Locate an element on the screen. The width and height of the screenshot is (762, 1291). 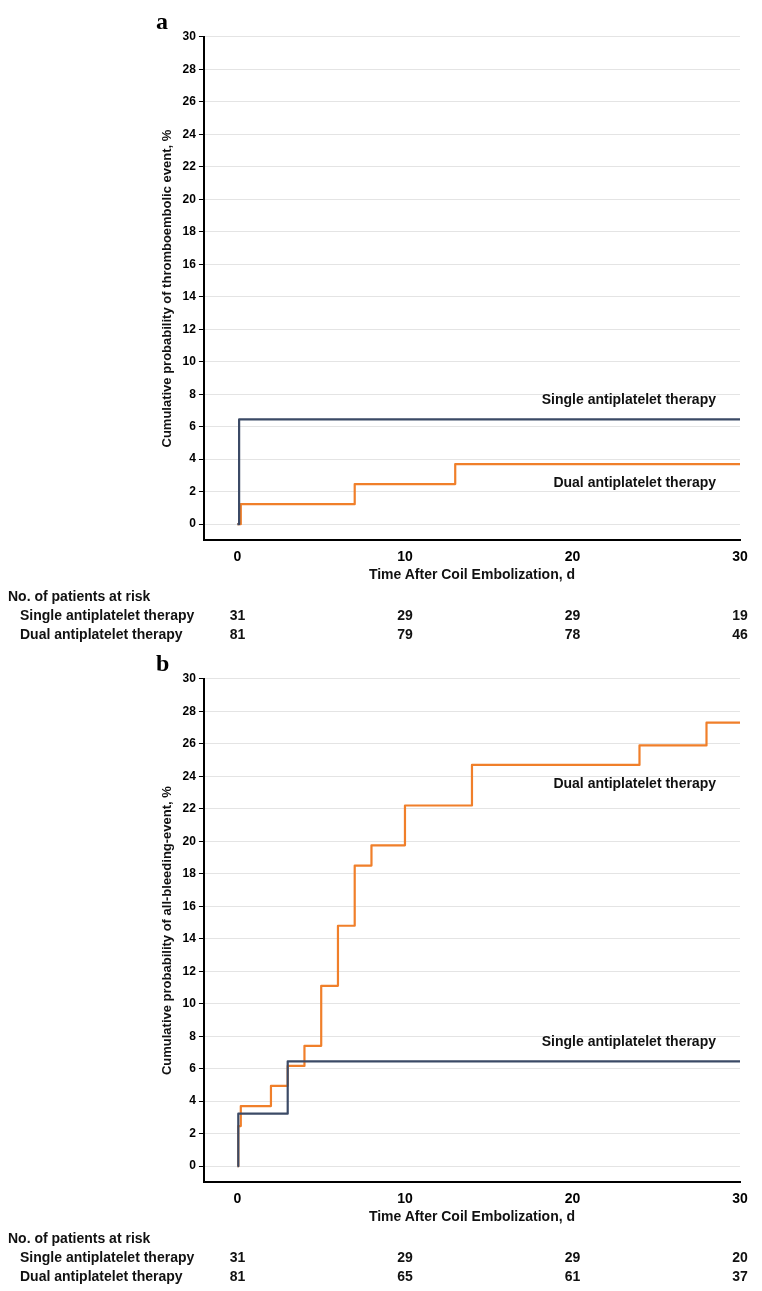
text: 65 is located at coordinates (405, 1275).